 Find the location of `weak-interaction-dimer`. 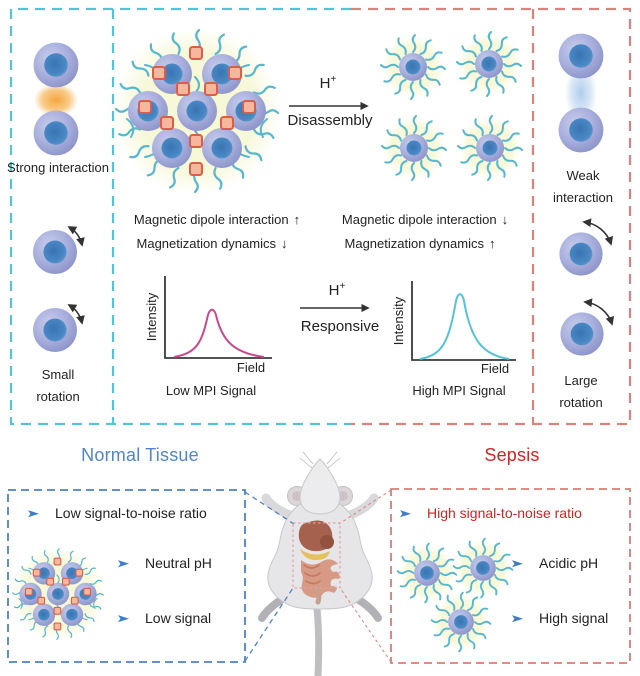

weak-interaction-dimer is located at coordinates (581, 93).